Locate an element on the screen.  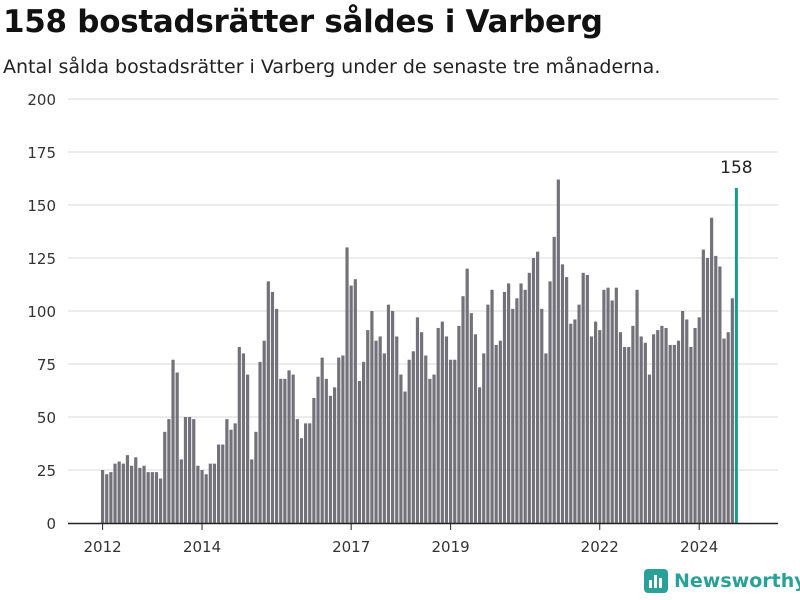
y-tick-label: 0 is located at coordinates (51, 524).